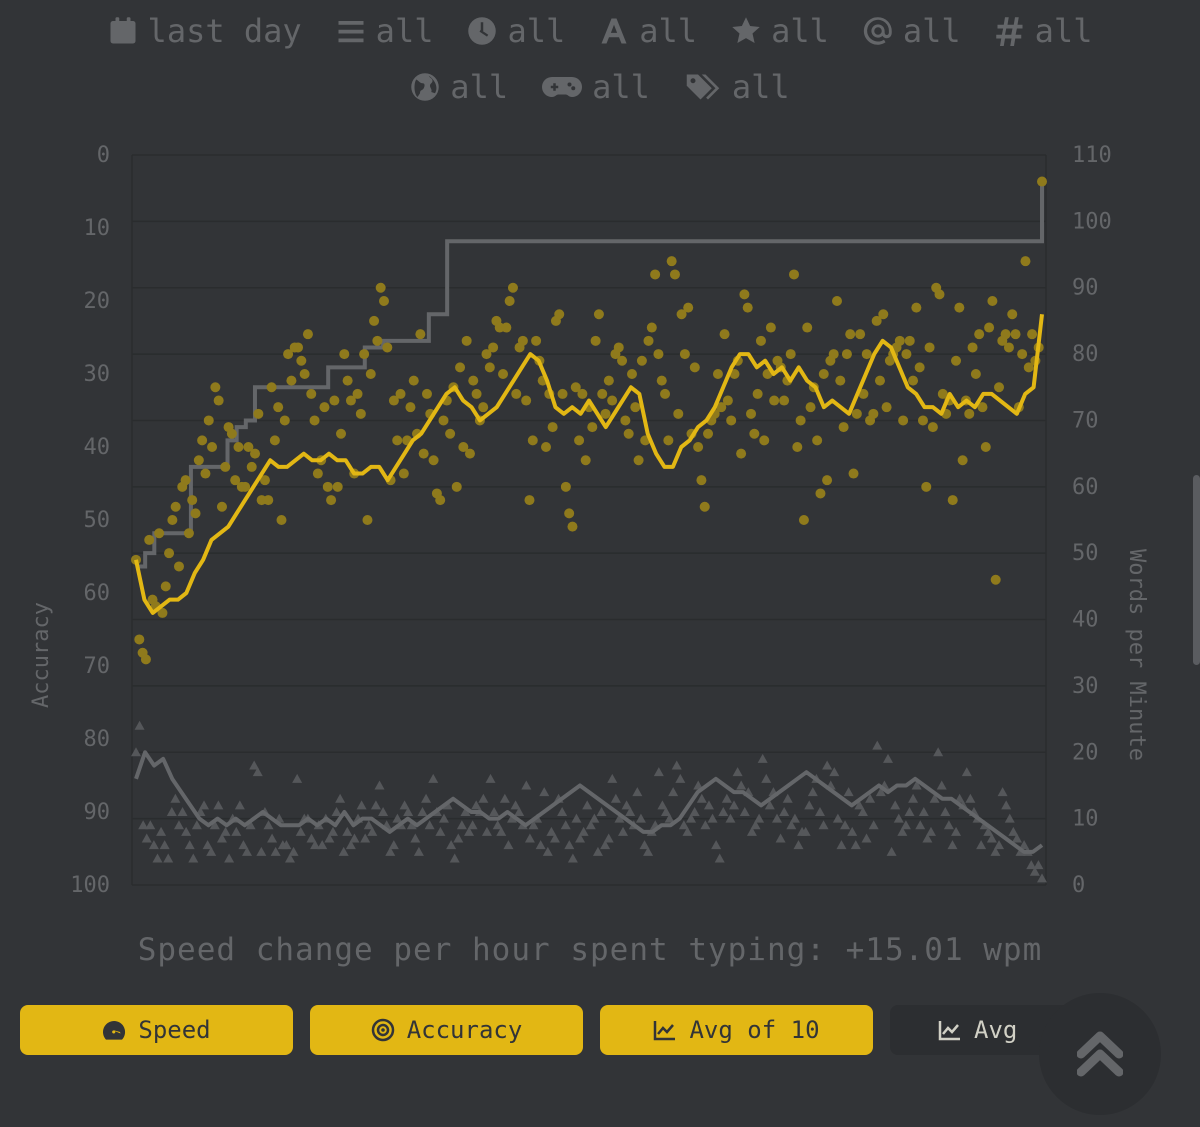  What do you see at coordinates (1085, 752) in the screenshot?
I see `wpm-tick-label: 20` at bounding box center [1085, 752].